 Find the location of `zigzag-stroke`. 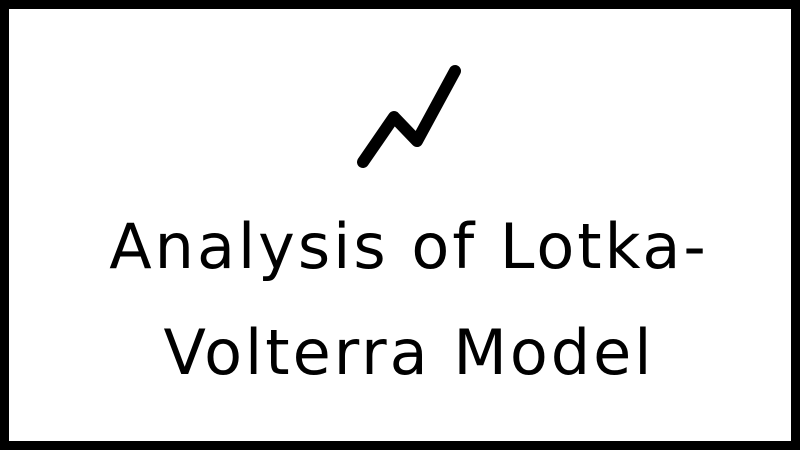

zigzag-stroke is located at coordinates (409, 116).